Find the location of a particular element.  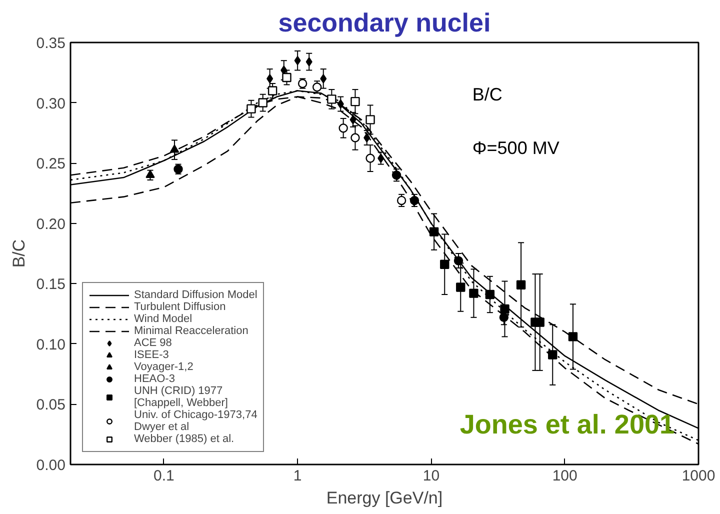

y-axis-title: B/C is located at coordinates (18, 253).